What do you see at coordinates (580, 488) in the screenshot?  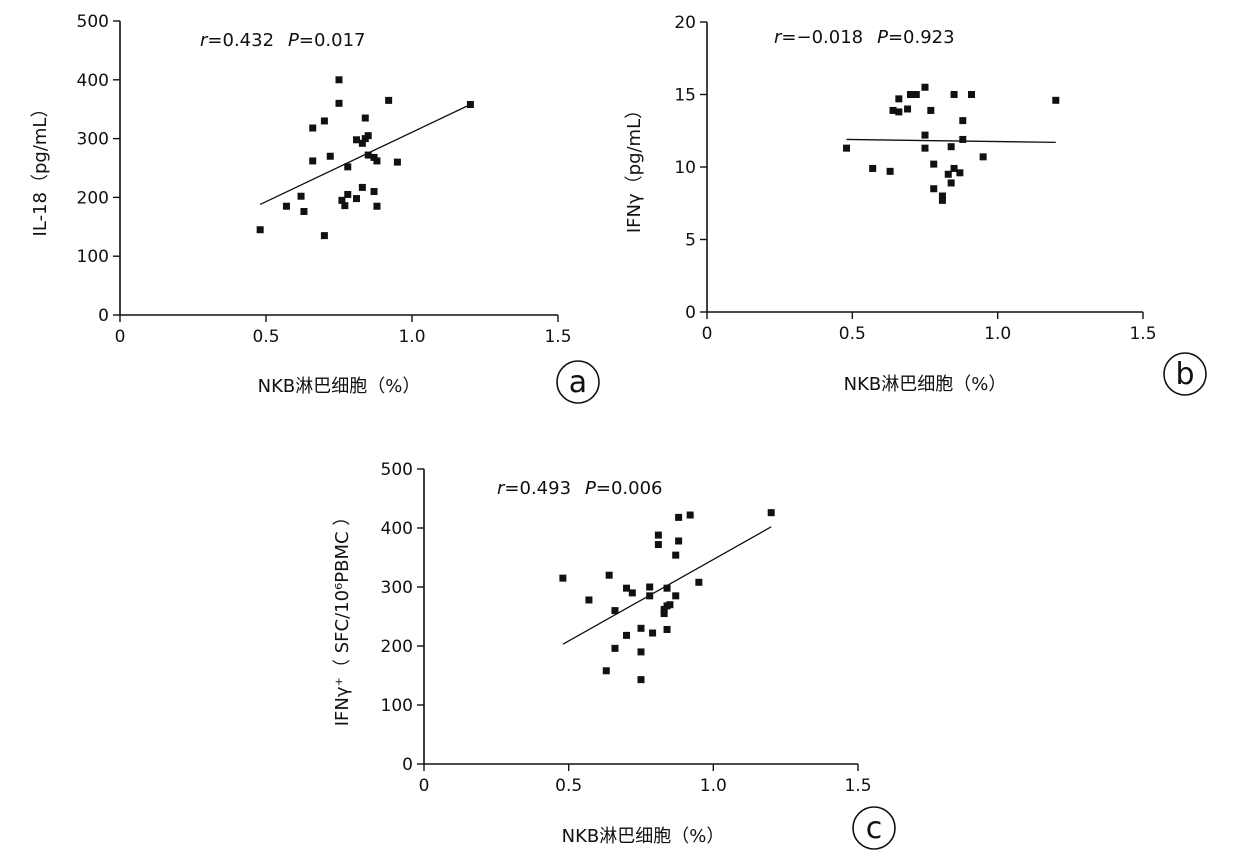 I see `stat-annotation: r=0.493 P=0.006` at bounding box center [580, 488].